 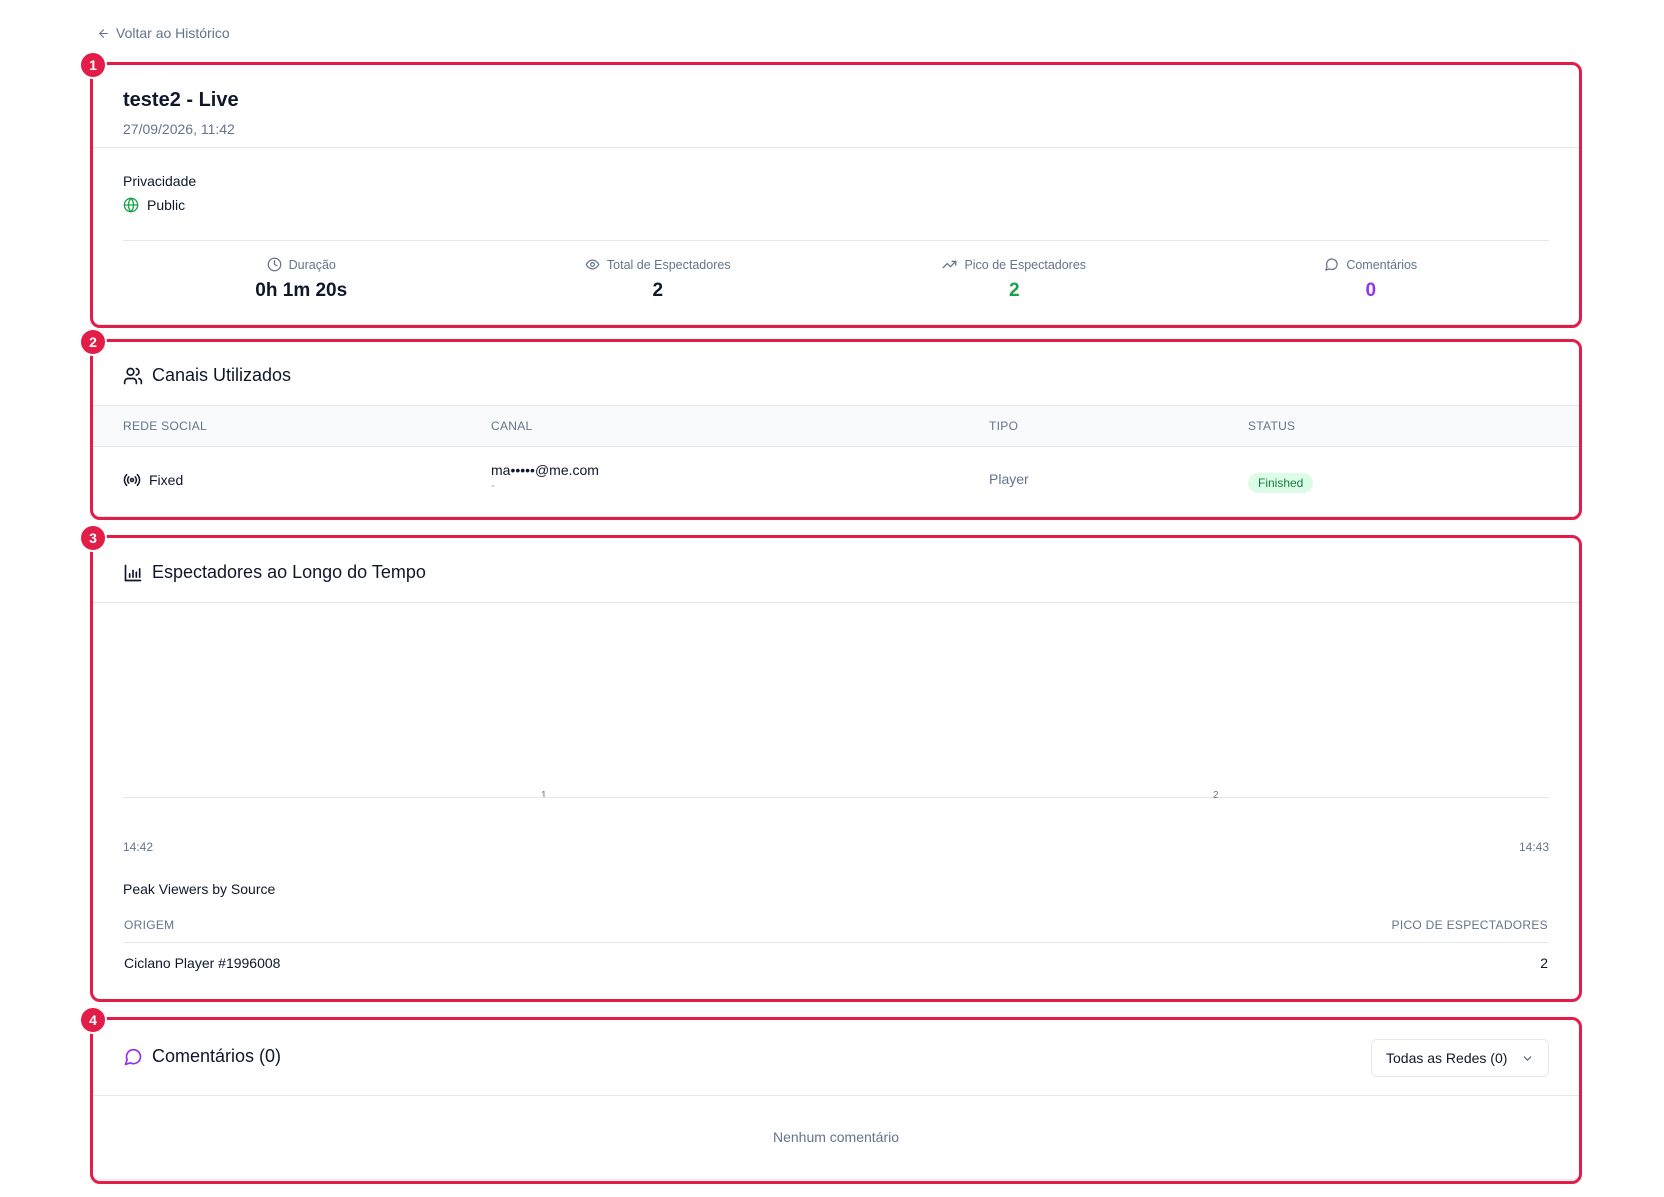 I want to click on stat-label: Comentários, so click(x=1382, y=264).